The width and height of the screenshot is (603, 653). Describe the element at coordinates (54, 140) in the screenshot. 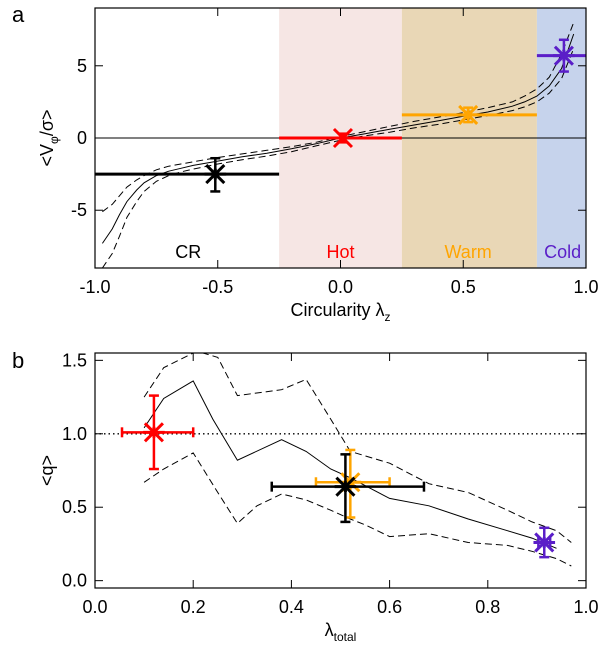

I see `y-axis-label-subscript: φ` at that location.